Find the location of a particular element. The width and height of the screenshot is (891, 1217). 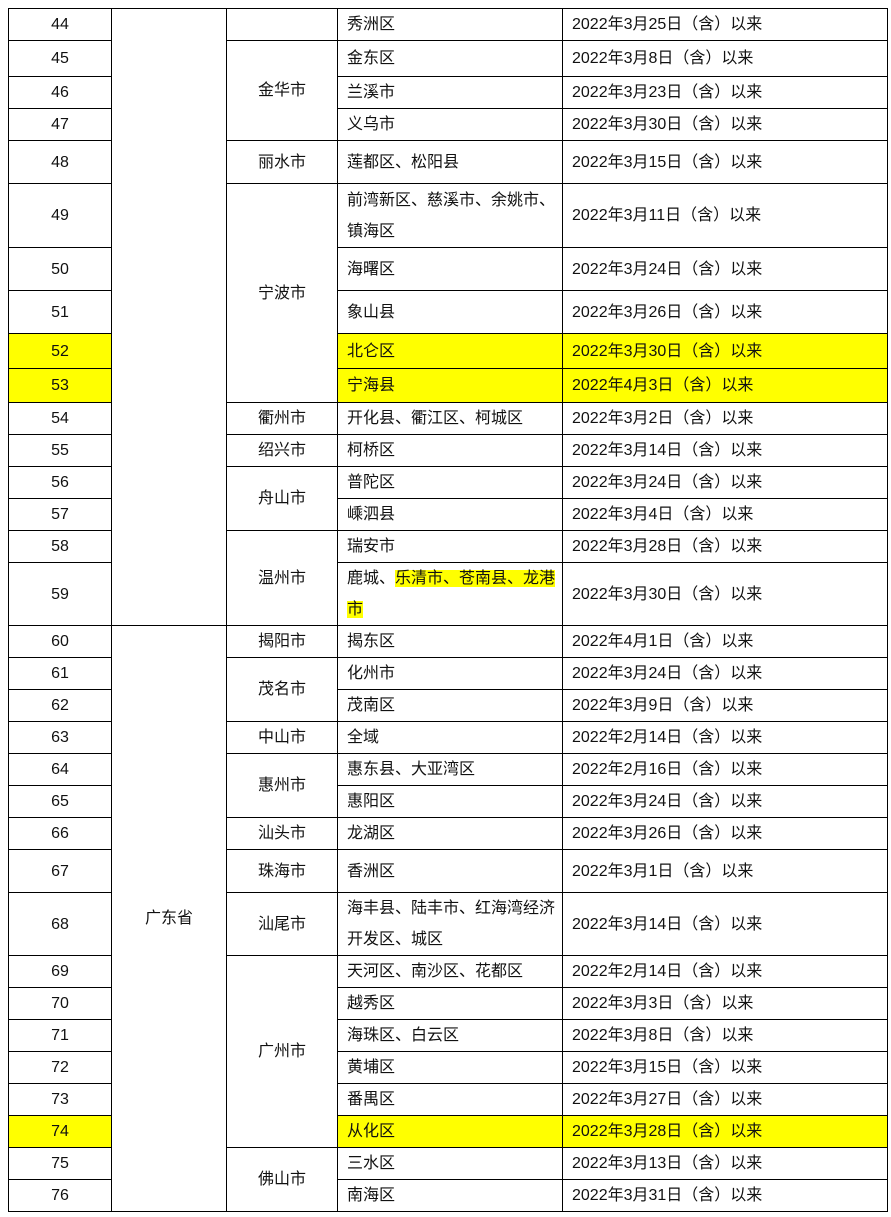

district-text: 南海区 is located at coordinates (371, 1195).